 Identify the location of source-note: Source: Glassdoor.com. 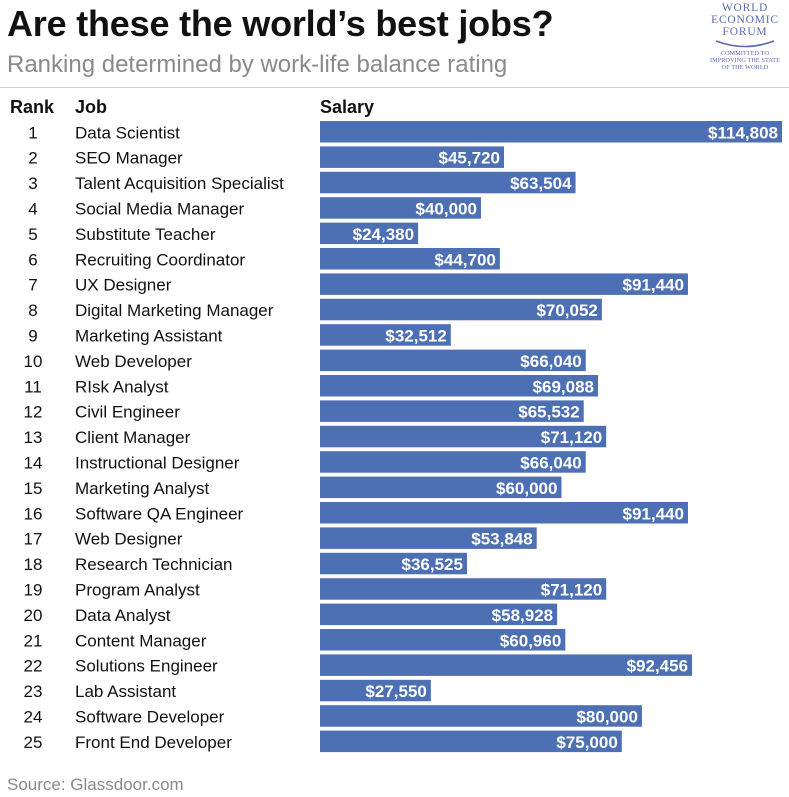
(95, 784).